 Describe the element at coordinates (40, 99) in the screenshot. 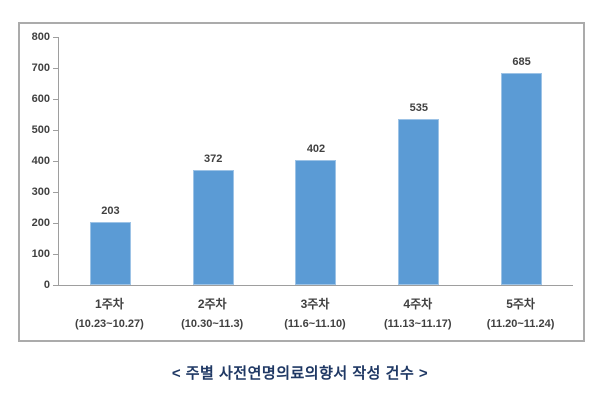

I see `y-axis-tick-label: 600` at that location.